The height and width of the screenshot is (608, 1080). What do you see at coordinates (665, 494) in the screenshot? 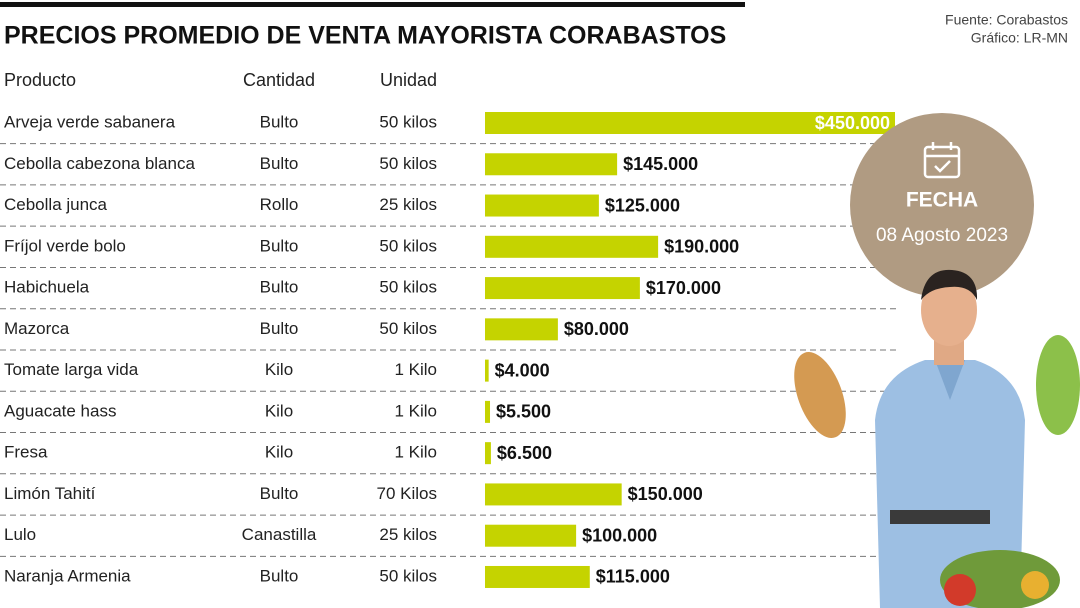
I see `value-label: $150.000` at bounding box center [665, 494].